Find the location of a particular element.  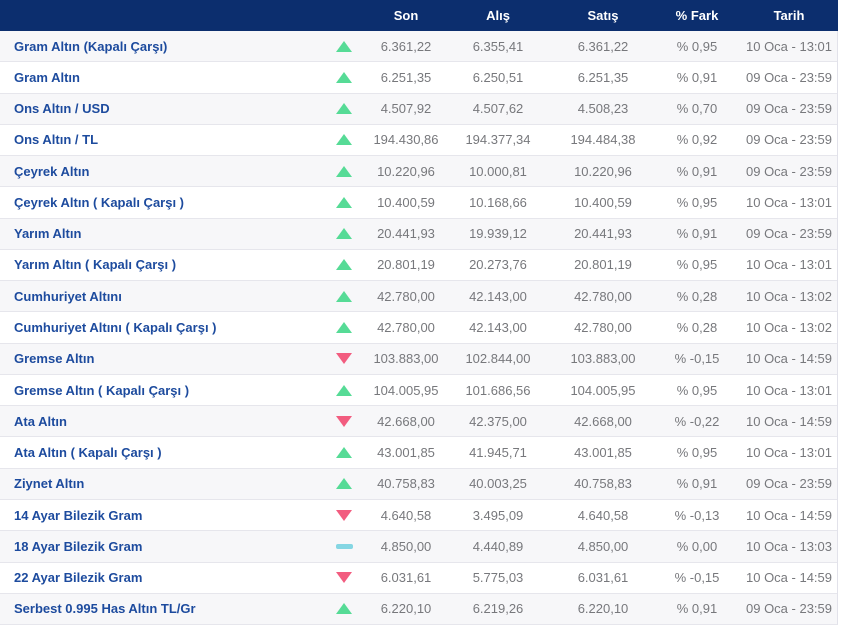

satis-value: 6.251,35 is located at coordinates (603, 77).